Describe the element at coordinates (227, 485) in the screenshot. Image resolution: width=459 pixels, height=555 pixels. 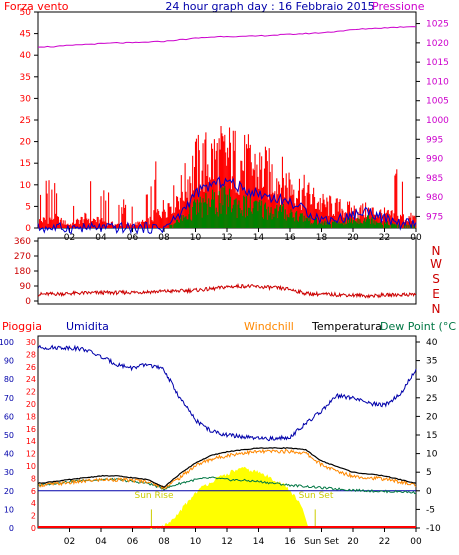
I see `dewpoint-line` at that location.